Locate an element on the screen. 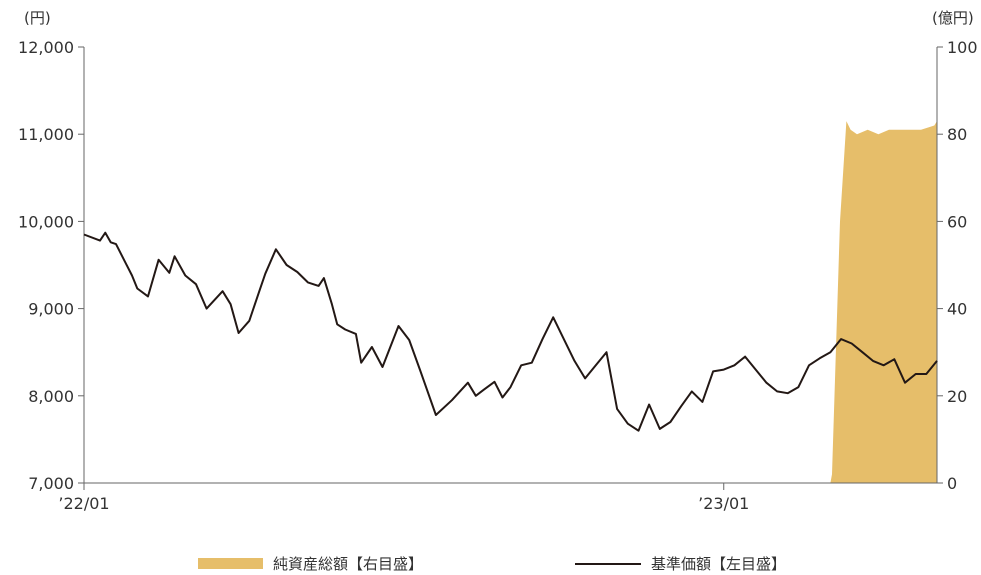  legend-item-price: 基準価額【左目盛】 is located at coordinates (680, 563).